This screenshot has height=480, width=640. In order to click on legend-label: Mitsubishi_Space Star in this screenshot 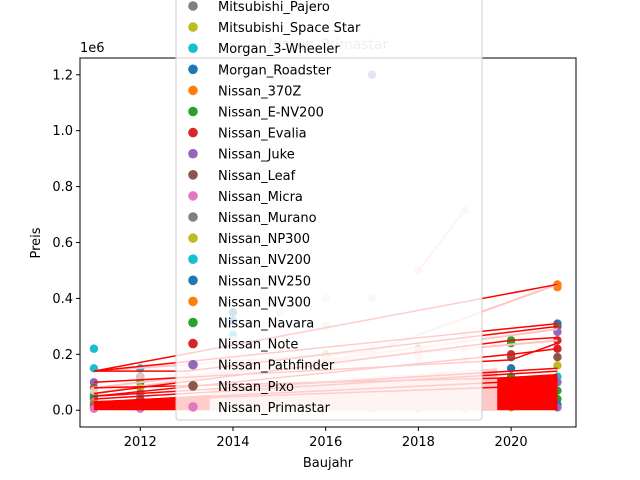, I will do `click(289, 28)`.